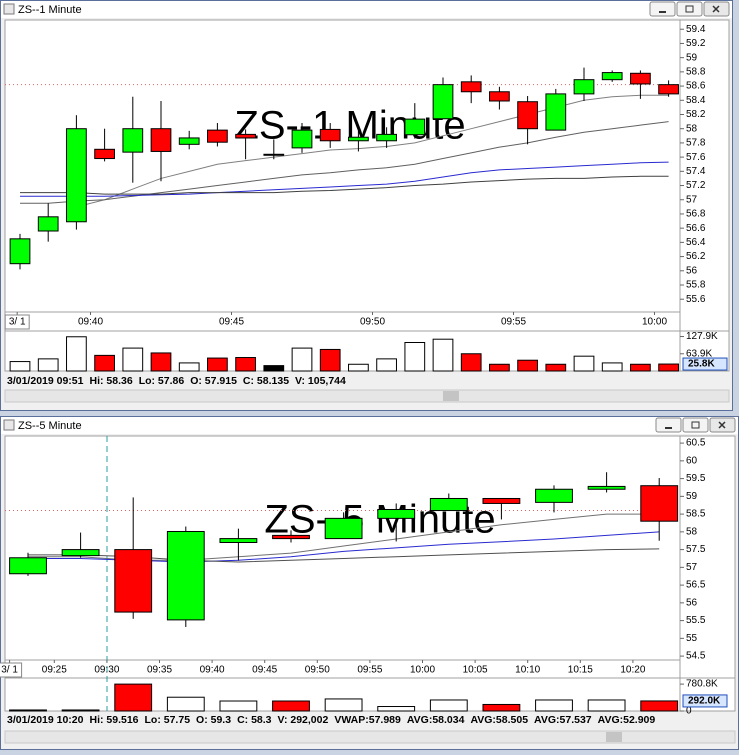 The height and width of the screenshot is (755, 739). I want to click on date-box, so click(11, 670).